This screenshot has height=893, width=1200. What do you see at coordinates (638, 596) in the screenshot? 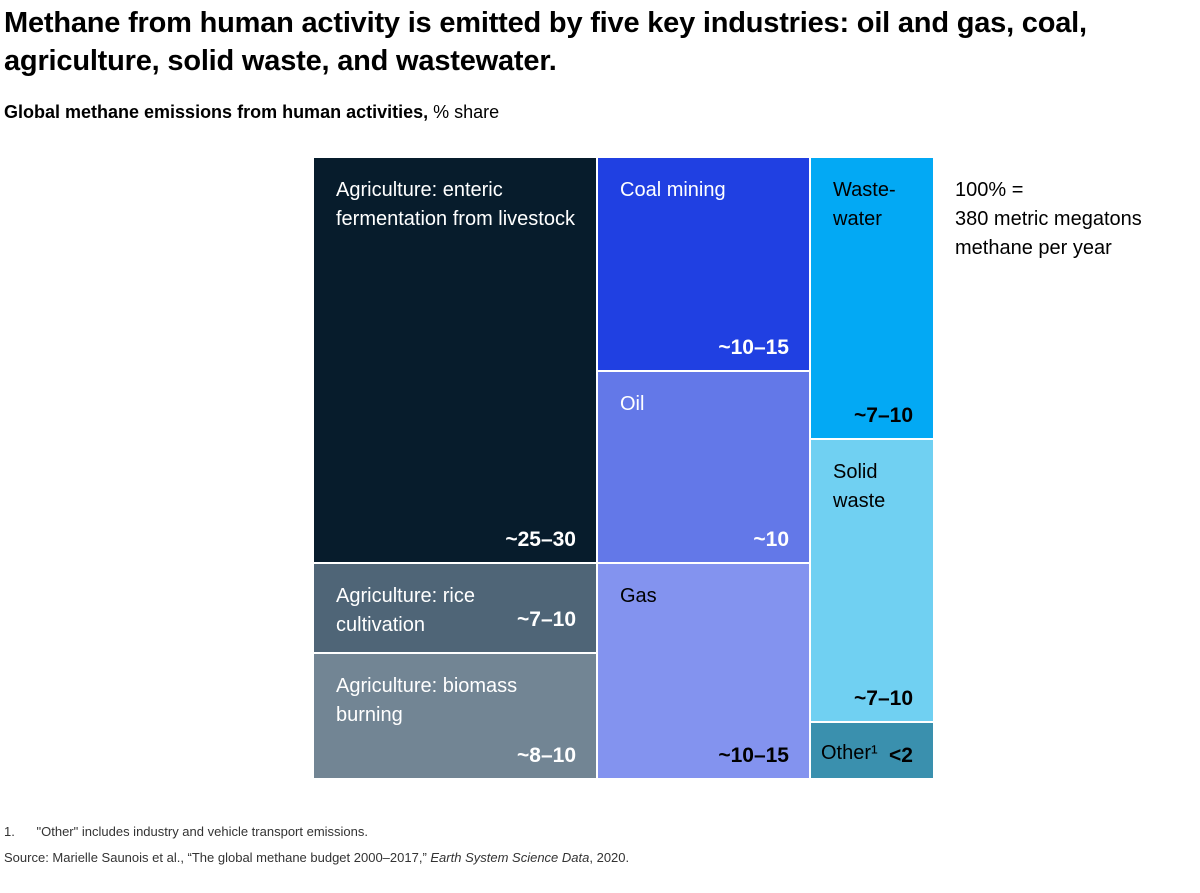
I see `cell-label: Gas` at bounding box center [638, 596].